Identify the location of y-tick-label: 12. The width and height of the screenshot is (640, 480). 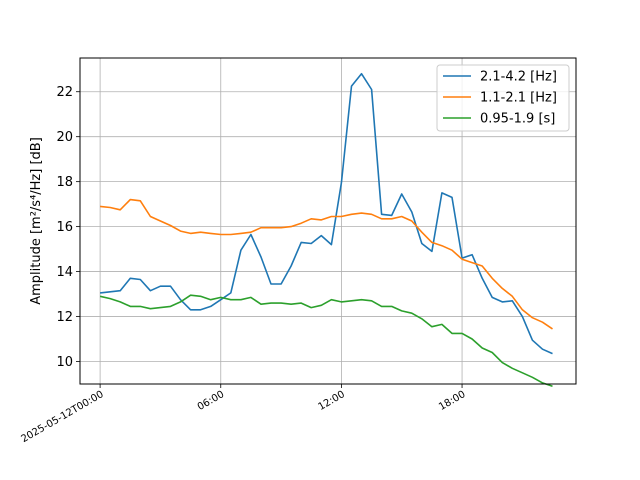
(64, 317).